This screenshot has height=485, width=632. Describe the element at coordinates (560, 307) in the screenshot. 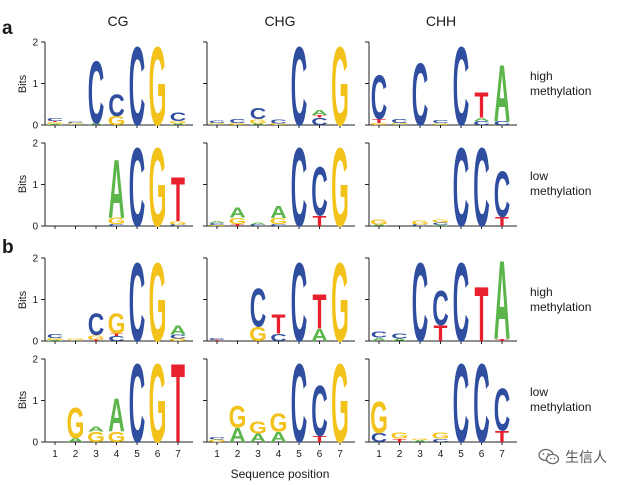

I see `row-label-3-line2: methylation` at that location.